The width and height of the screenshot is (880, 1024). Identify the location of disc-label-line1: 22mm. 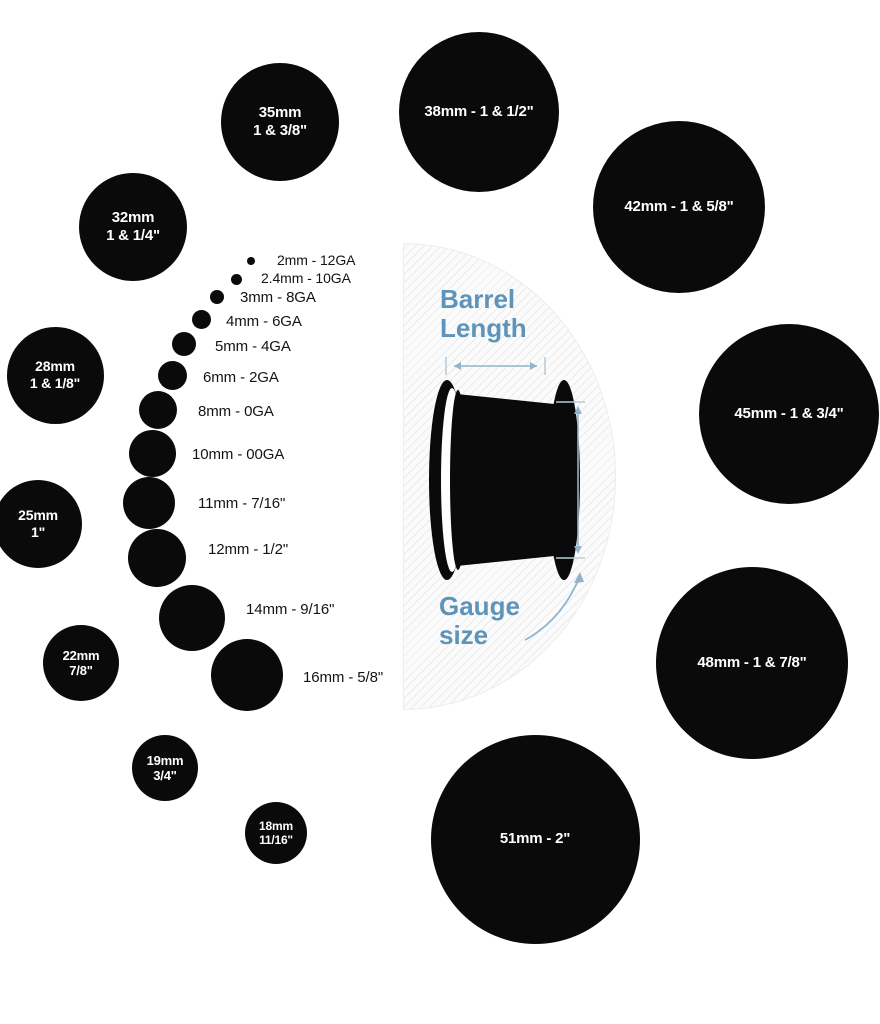
(81, 655).